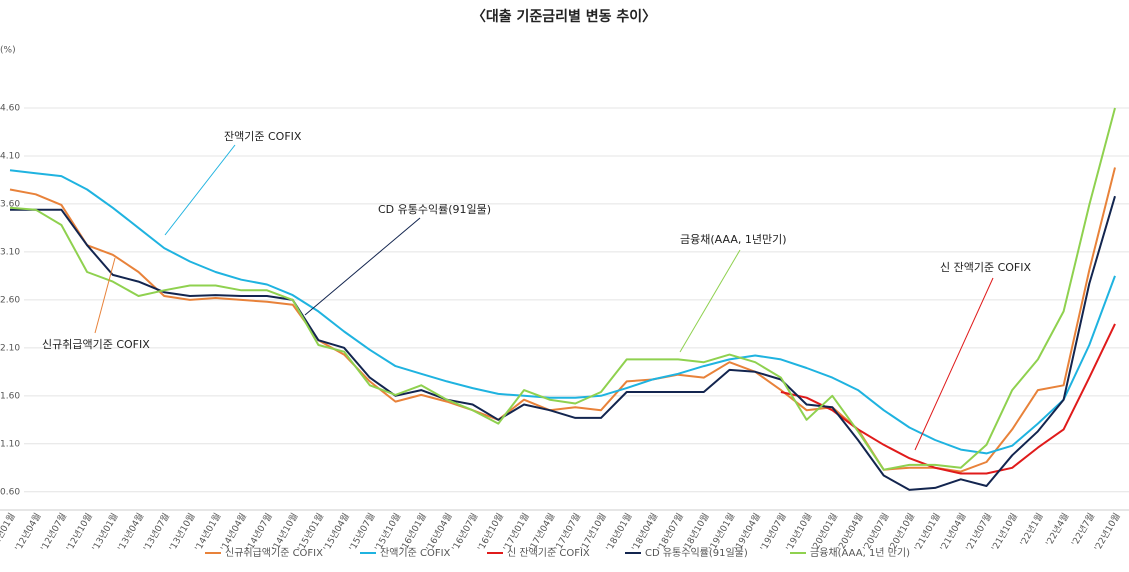  Describe the element at coordinates (1057, 529) in the screenshot. I see `x-tick-label: '22년4월` at that location.